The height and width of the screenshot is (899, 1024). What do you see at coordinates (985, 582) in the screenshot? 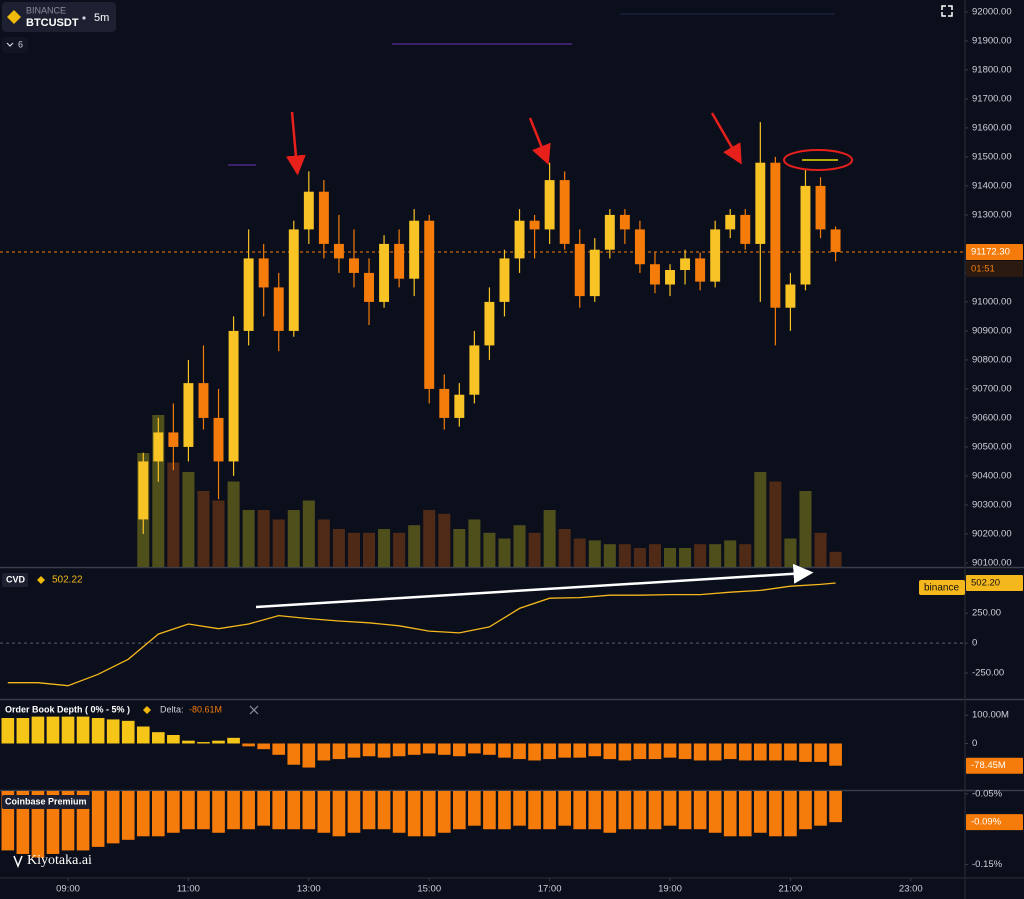
I see `last-value-label: 502.20` at bounding box center [985, 582].